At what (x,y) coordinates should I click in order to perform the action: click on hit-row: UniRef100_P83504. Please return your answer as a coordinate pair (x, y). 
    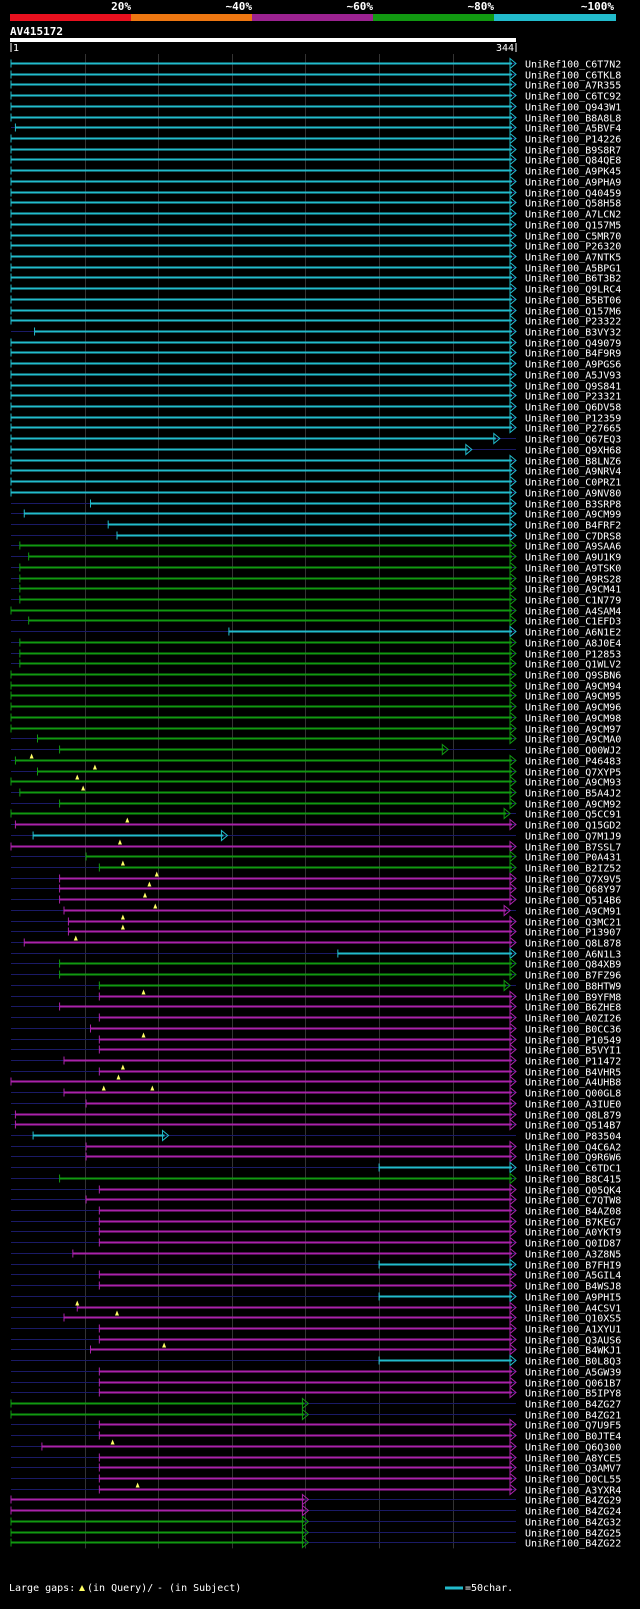
    Looking at the image, I should click on (316, 1136).